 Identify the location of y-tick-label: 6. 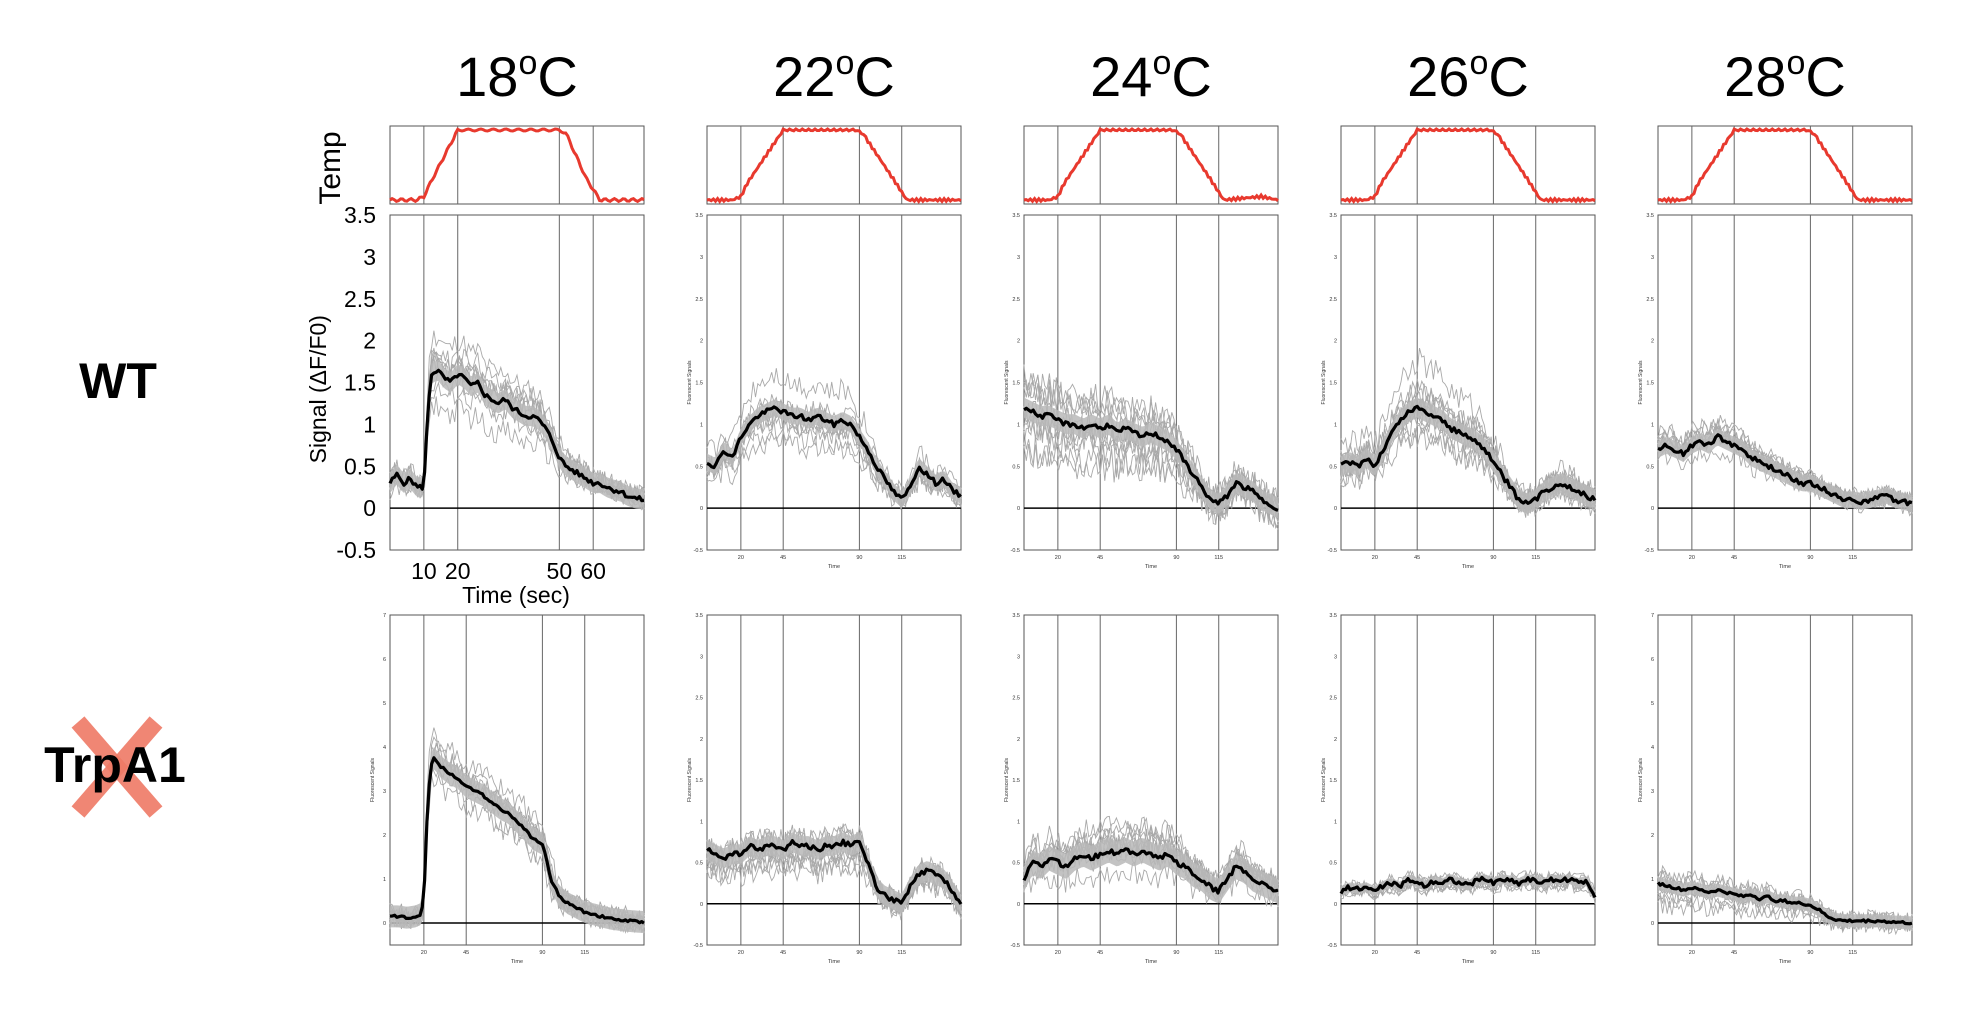
(384, 660).